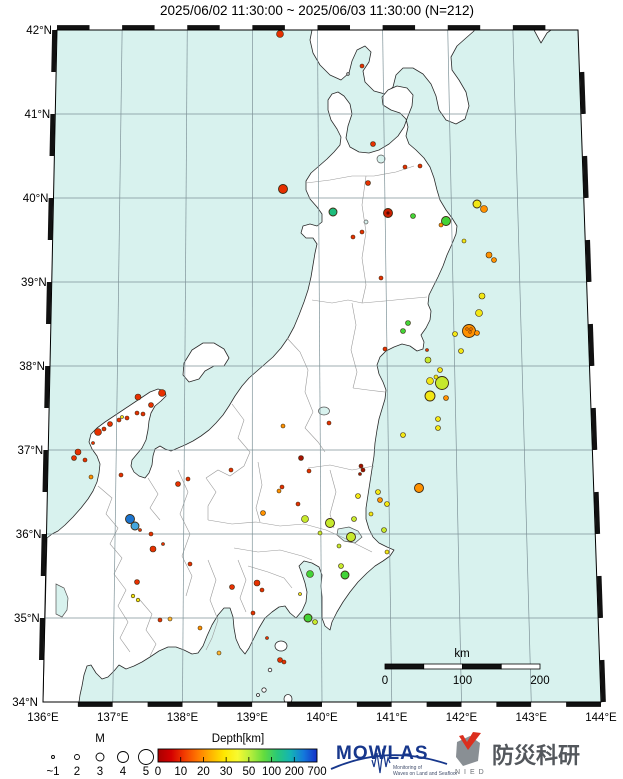 The height and width of the screenshot is (779, 623). Describe the element at coordinates (238, 739) in the screenshot. I see `depth-legend-title: Depth[km]` at that location.